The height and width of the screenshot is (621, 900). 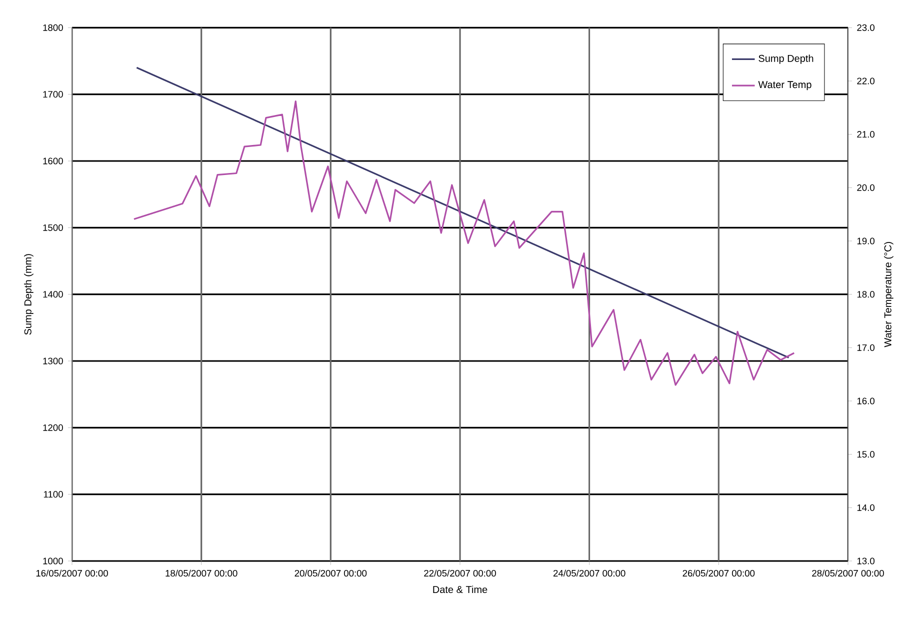 What do you see at coordinates (460, 590) in the screenshot?
I see `x-axis-title: Date & Time` at bounding box center [460, 590].